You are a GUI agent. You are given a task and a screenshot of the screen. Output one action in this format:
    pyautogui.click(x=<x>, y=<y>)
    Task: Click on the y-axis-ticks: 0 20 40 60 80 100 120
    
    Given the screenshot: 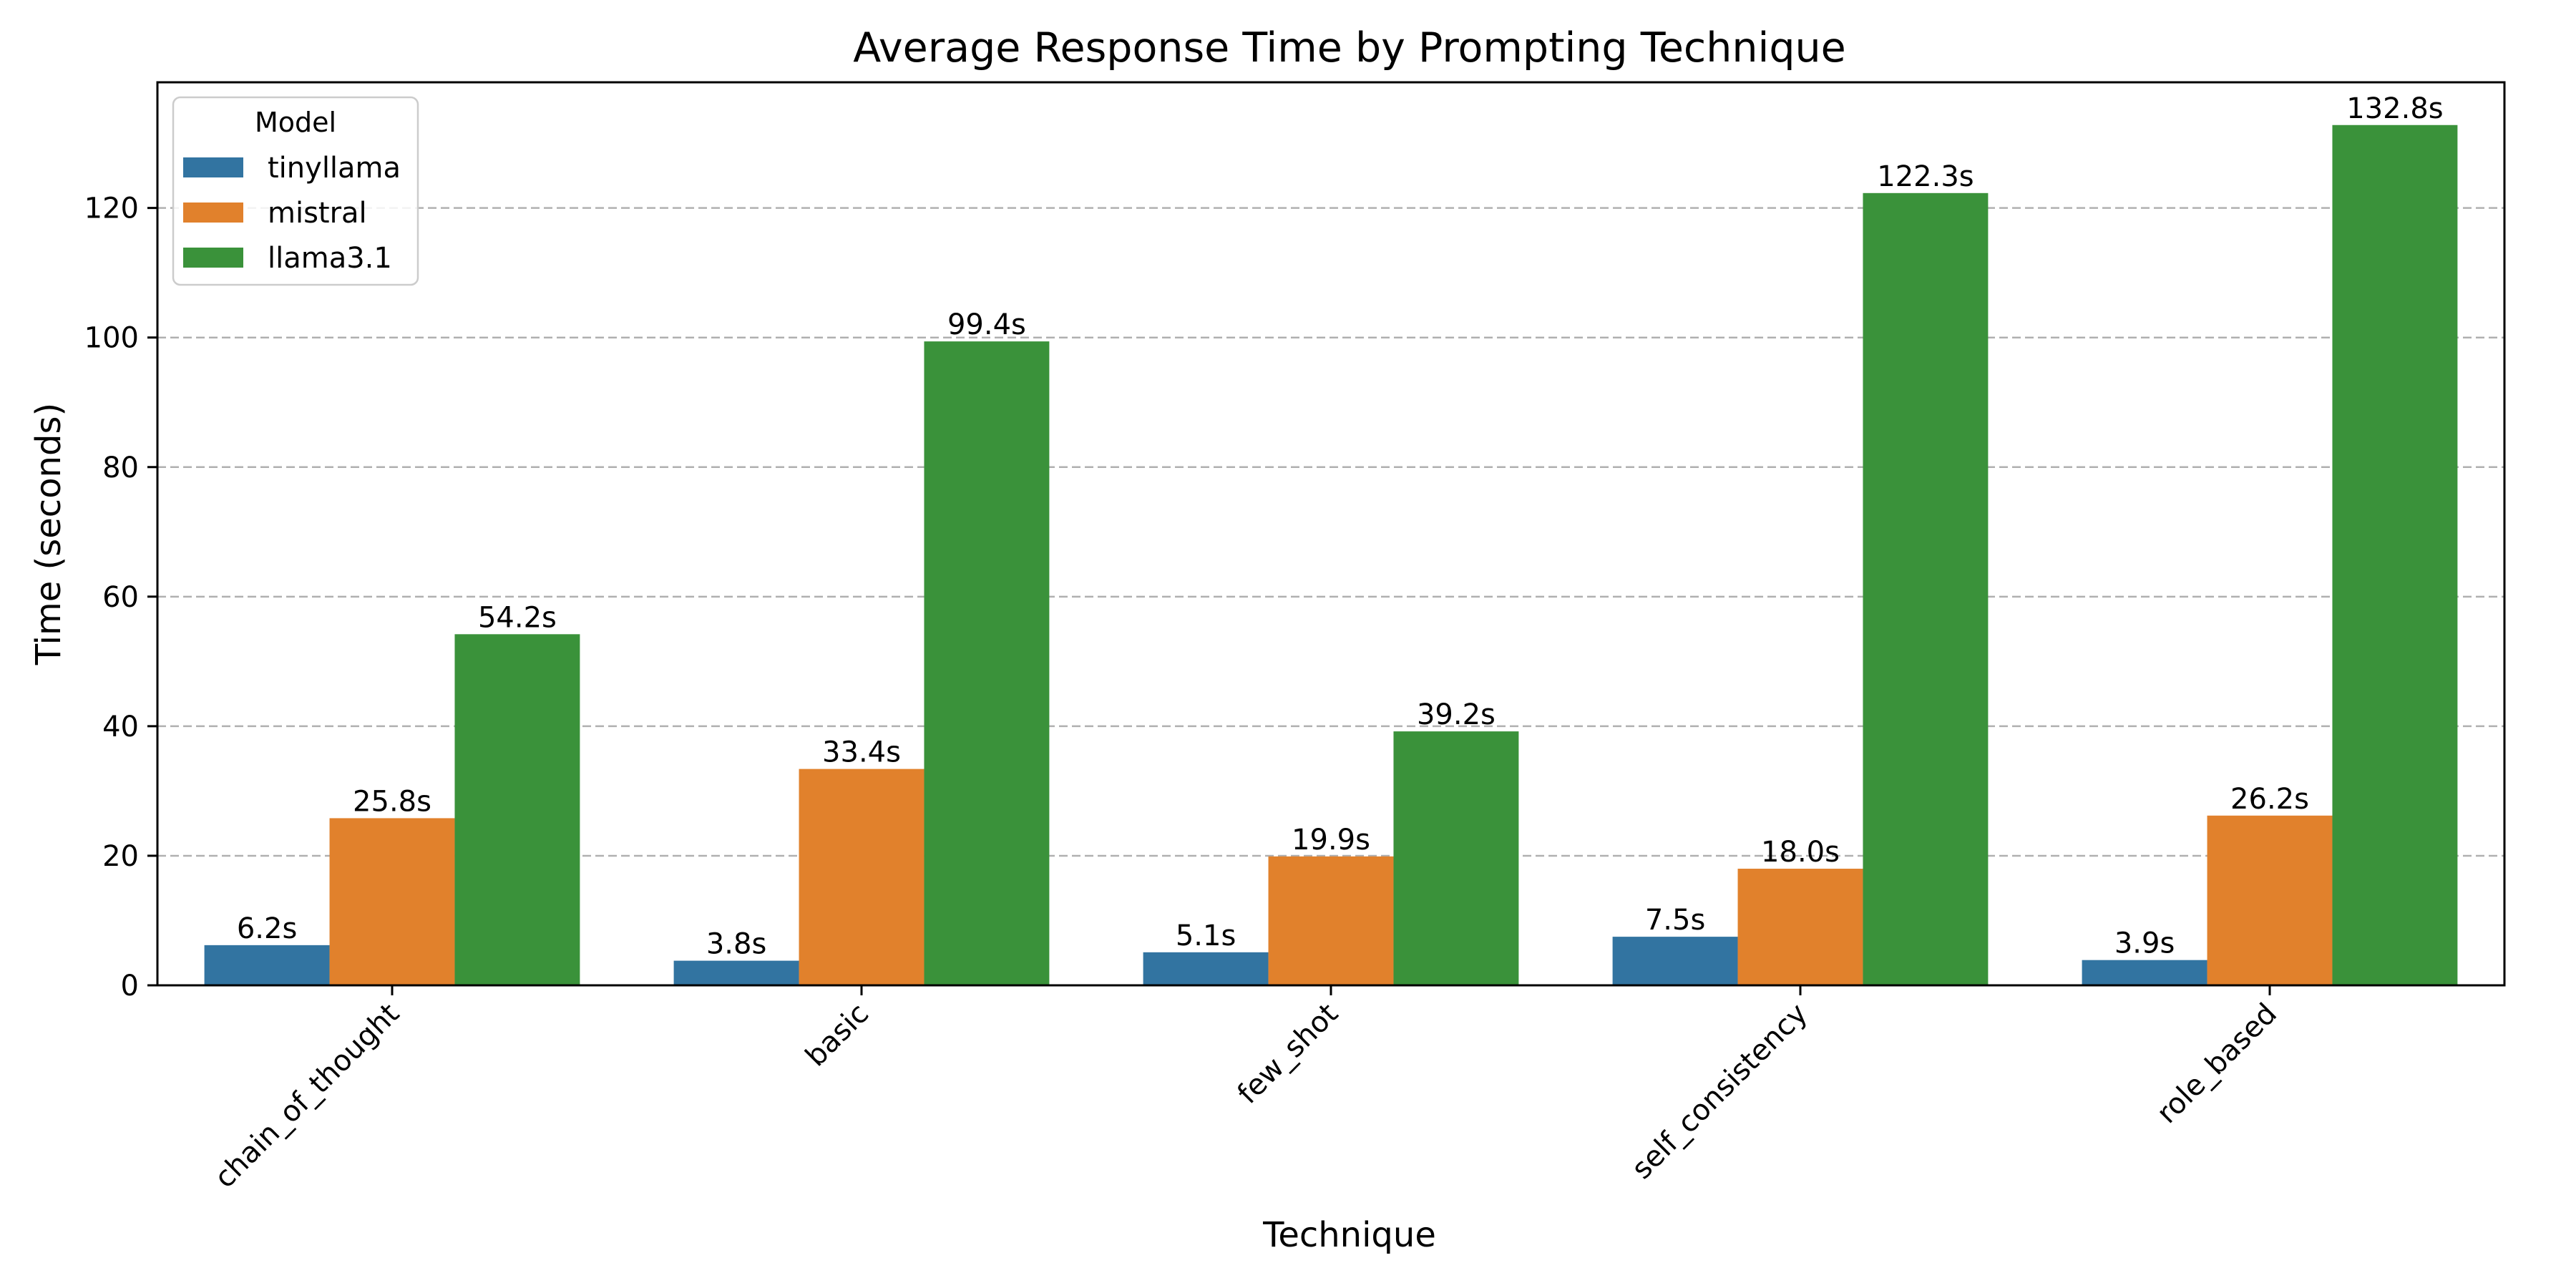 What is the action you would take?
    pyautogui.click(x=120, y=597)
    